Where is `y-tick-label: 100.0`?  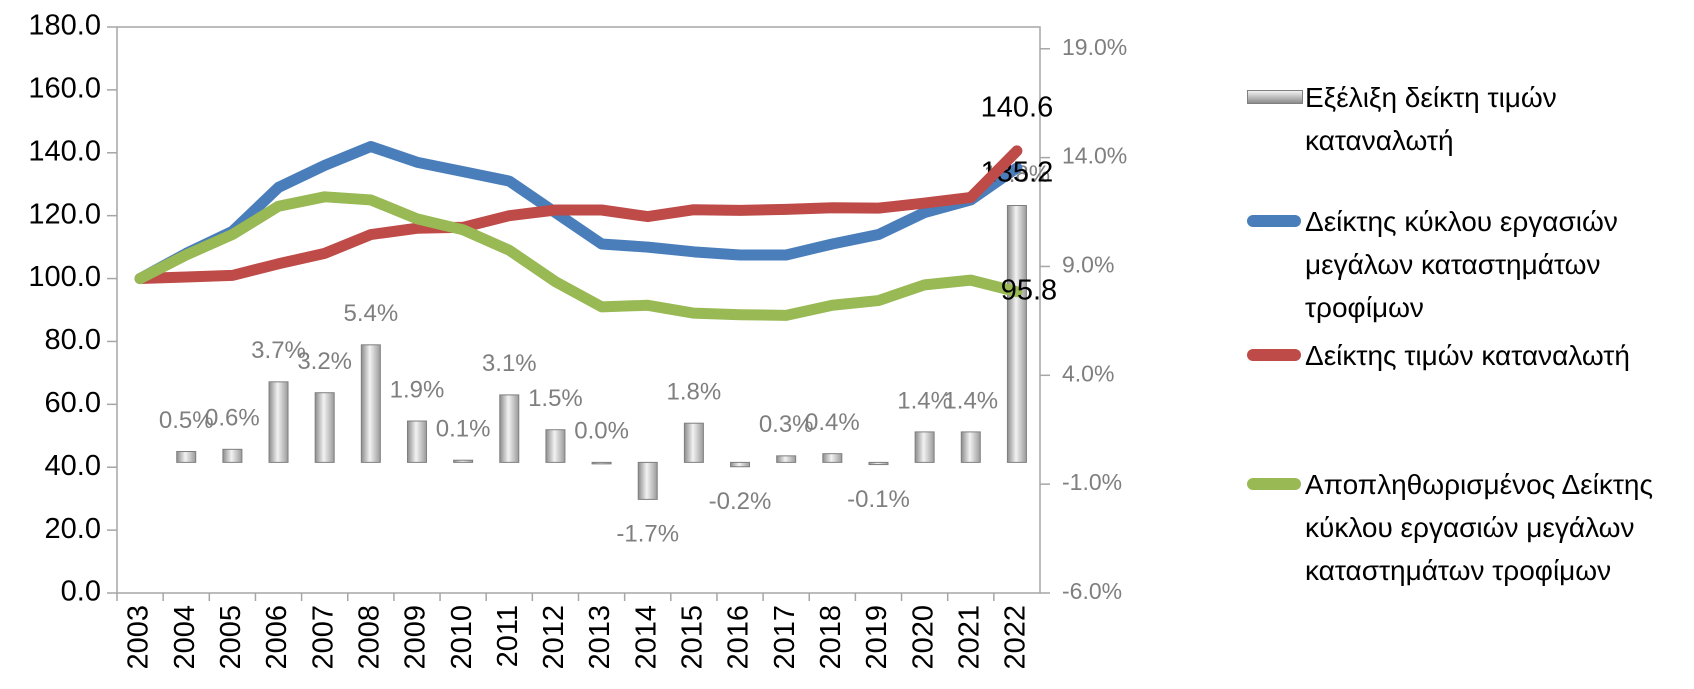
y-tick-label: 100.0 is located at coordinates (64, 277).